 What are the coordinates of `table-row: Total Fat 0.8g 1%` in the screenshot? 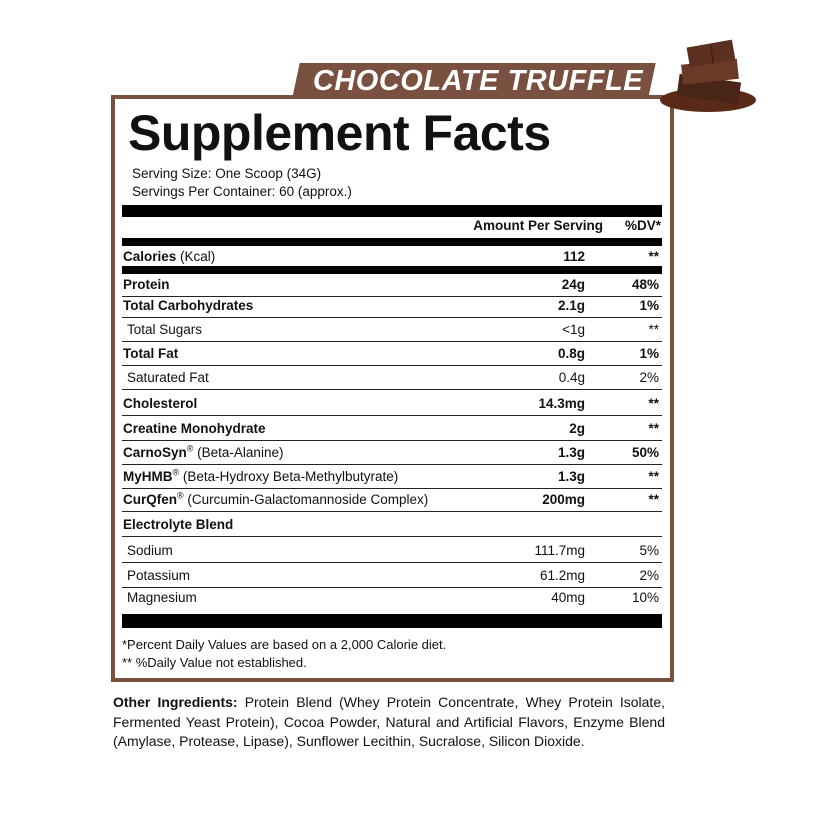 It's located at (392, 354).